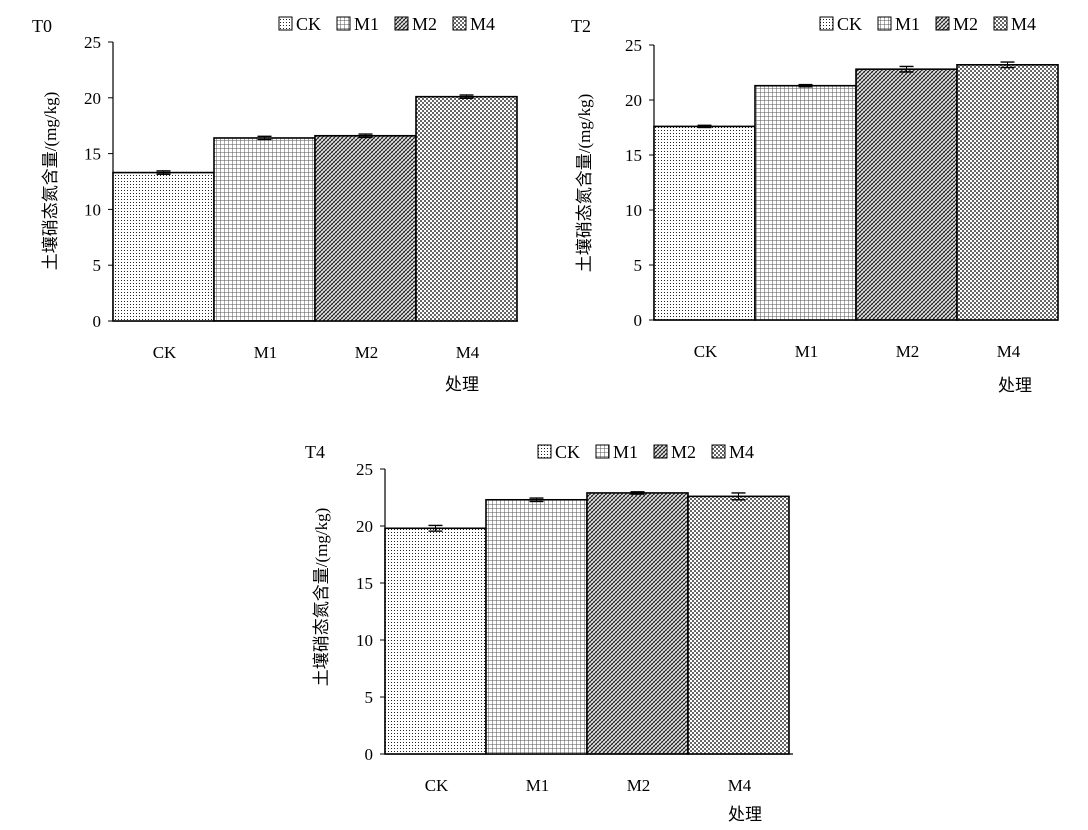 This screenshot has width=1088, height=830. What do you see at coordinates (315, 452) in the screenshot?
I see `panel-label: T4` at bounding box center [315, 452].